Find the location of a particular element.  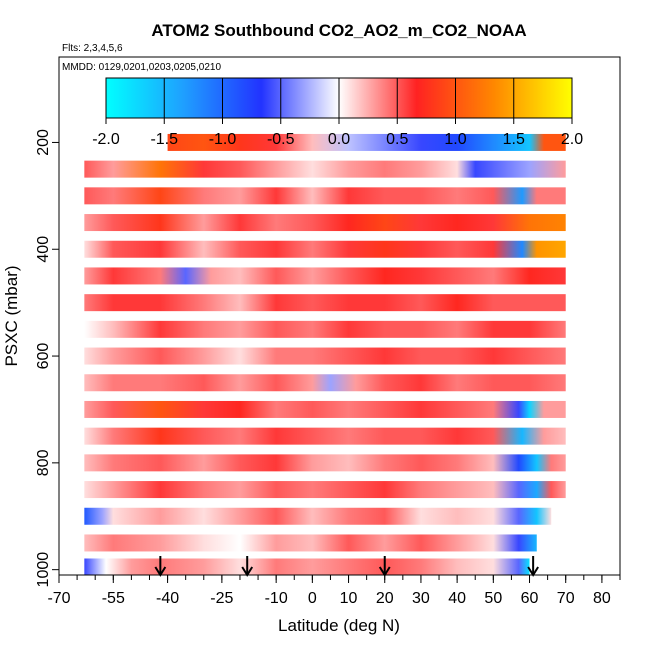

chart-title: ATOM2 Southbound CO2_AO2_m_CO2_NOAA is located at coordinates (338, 30).